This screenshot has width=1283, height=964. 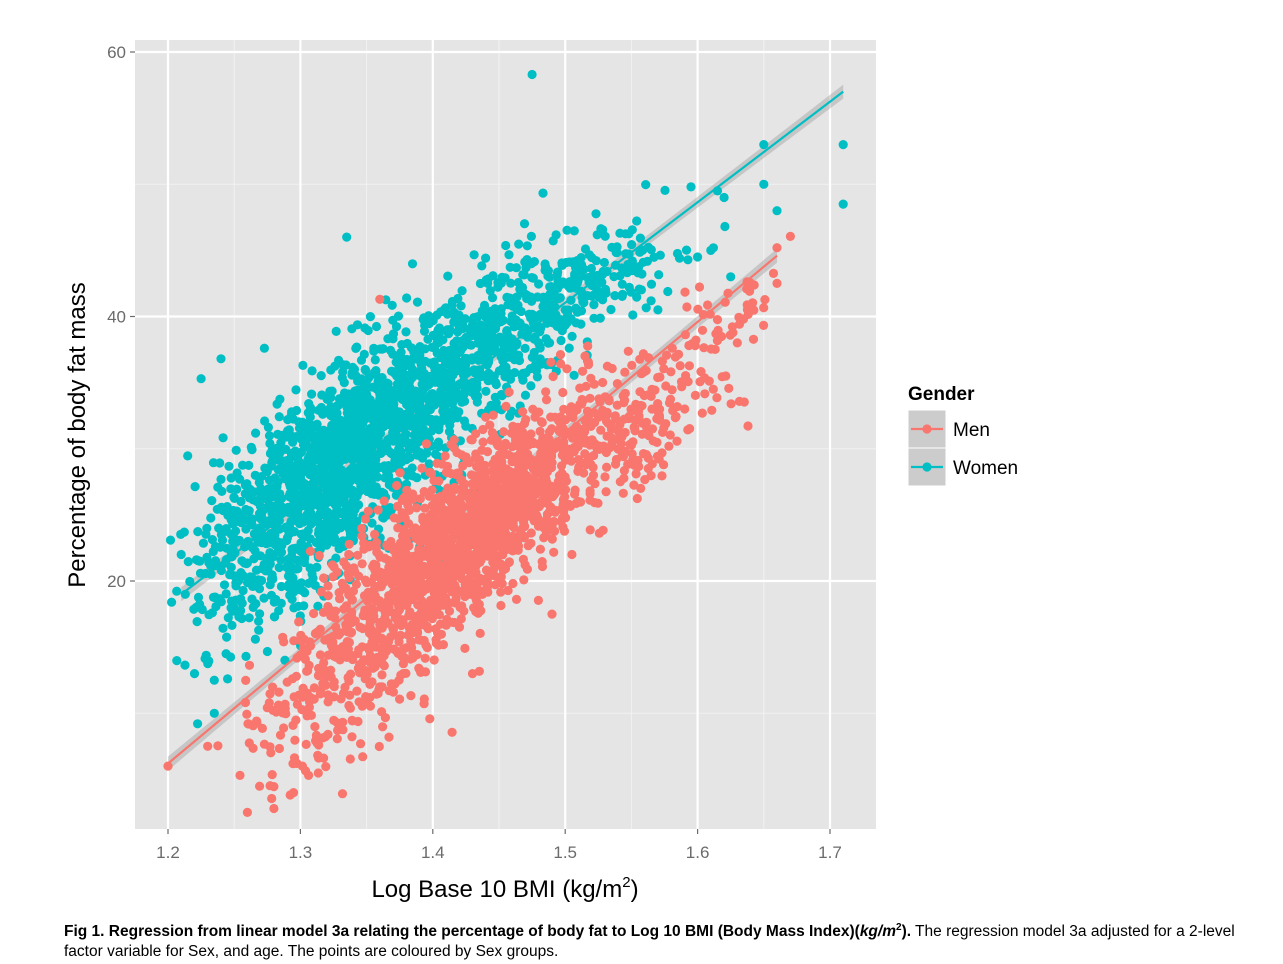 What do you see at coordinates (971, 430) in the screenshot?
I see `legend-label-men: Men` at bounding box center [971, 430].